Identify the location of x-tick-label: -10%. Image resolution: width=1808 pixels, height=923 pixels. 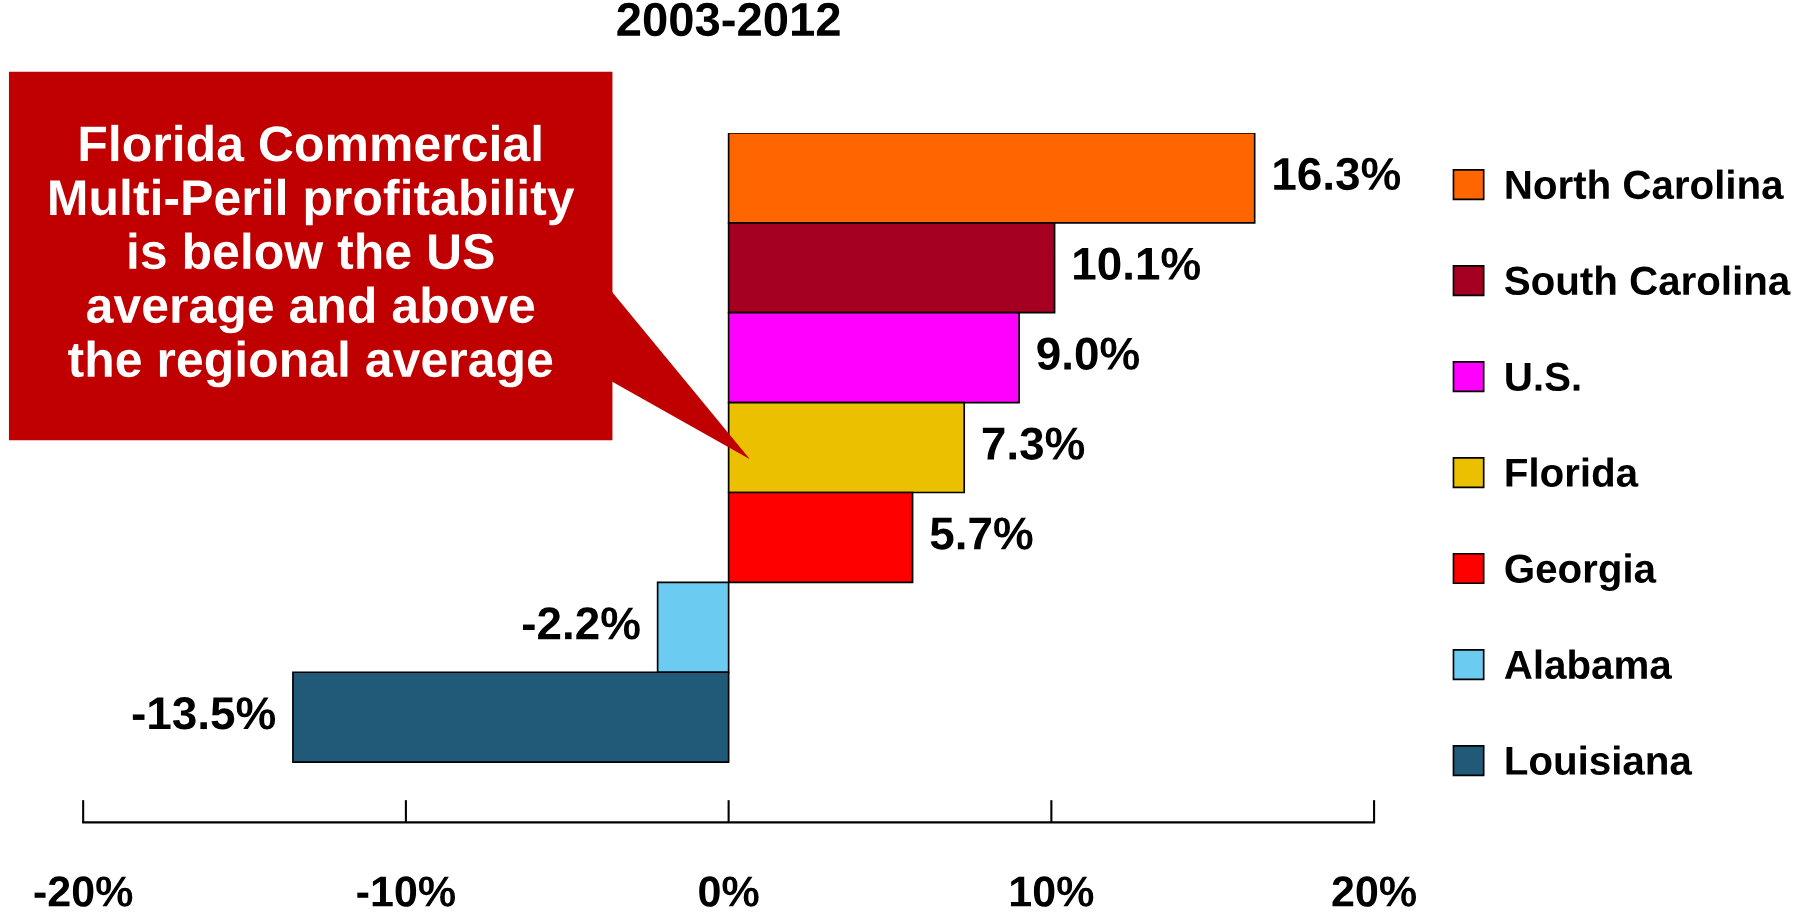
(406, 891).